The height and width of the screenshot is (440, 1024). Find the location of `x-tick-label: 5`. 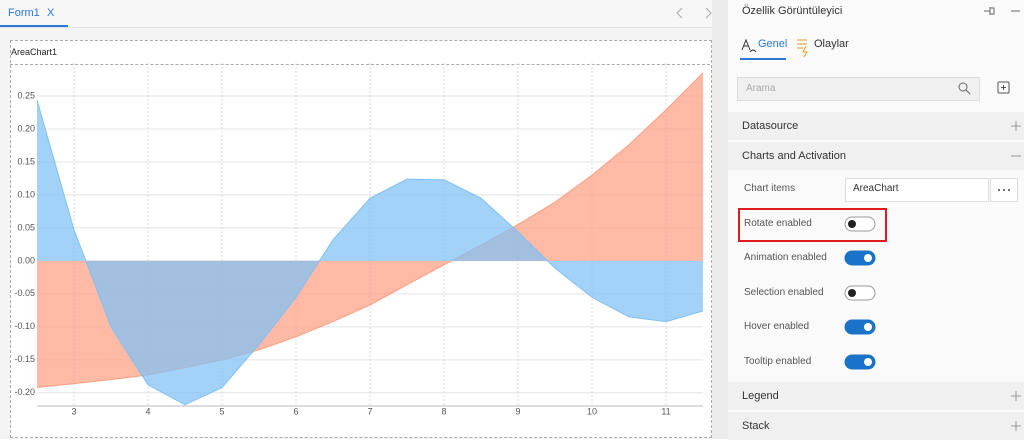

x-tick-label: 5 is located at coordinates (221, 411).